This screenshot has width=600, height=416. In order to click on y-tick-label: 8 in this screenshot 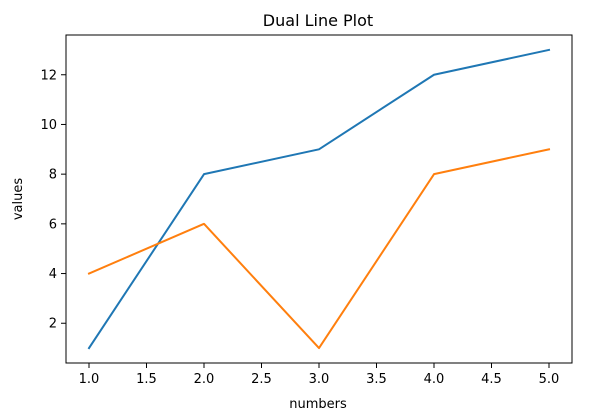, I will do `click(53, 175)`.